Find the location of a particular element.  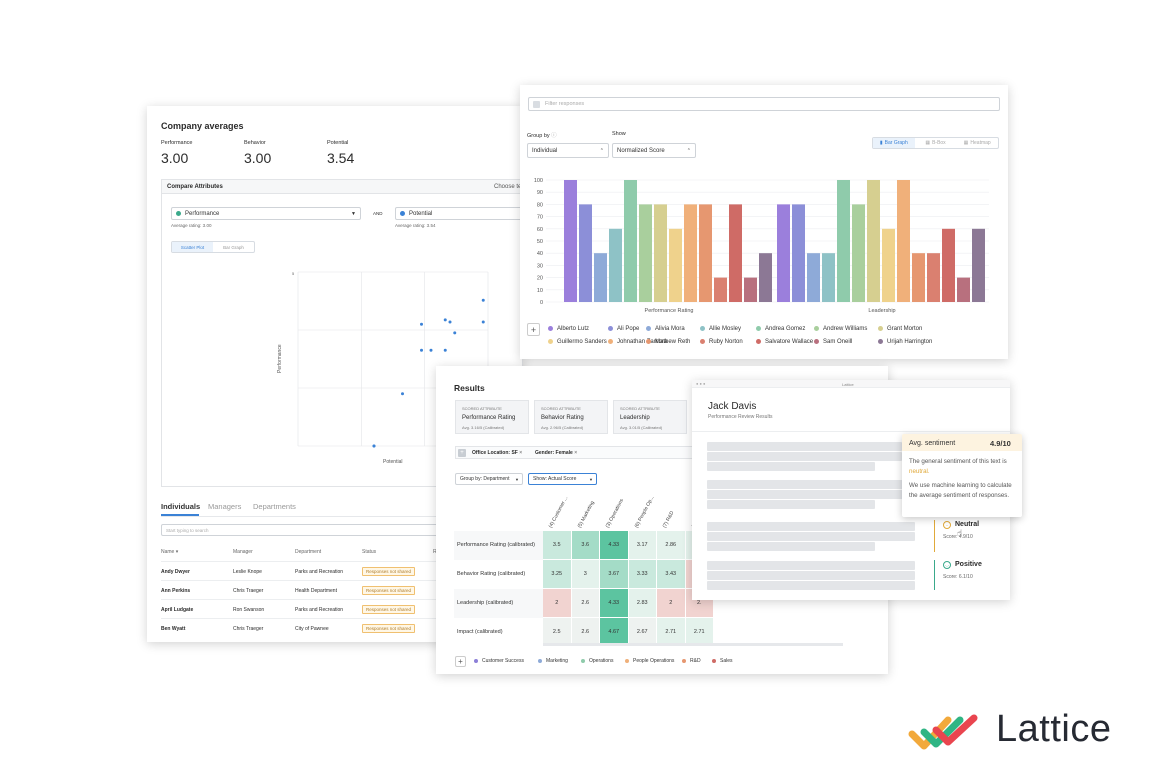

tab-individuals: Individuals is located at coordinates (181, 506).